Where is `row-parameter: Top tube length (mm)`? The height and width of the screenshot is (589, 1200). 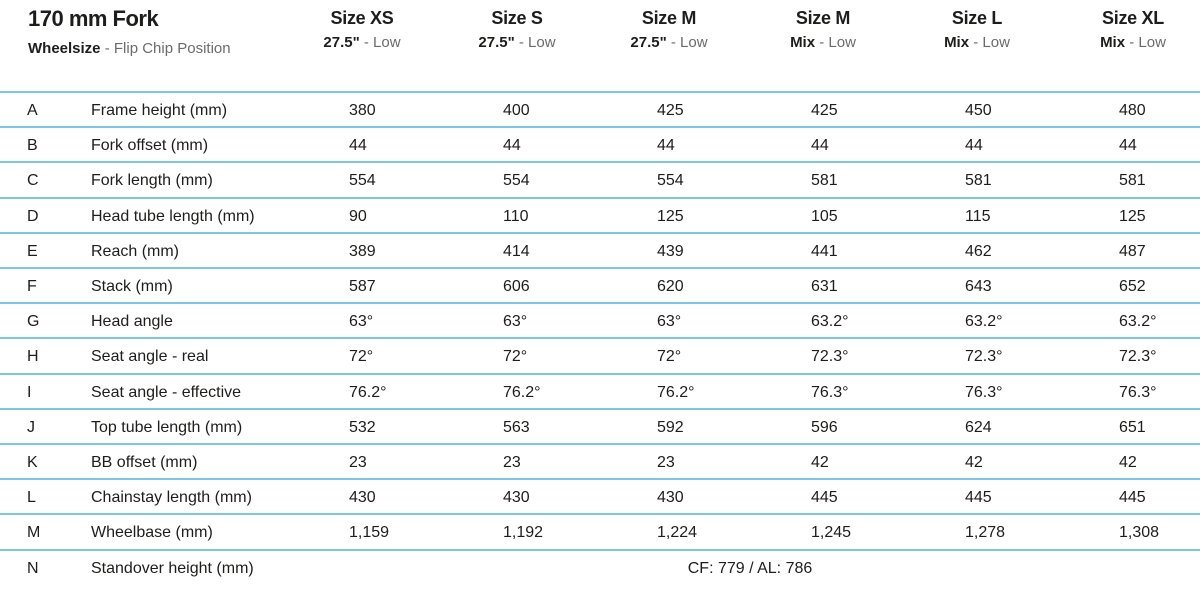
row-parameter: Top tube length (mm) is located at coordinates (167, 427).